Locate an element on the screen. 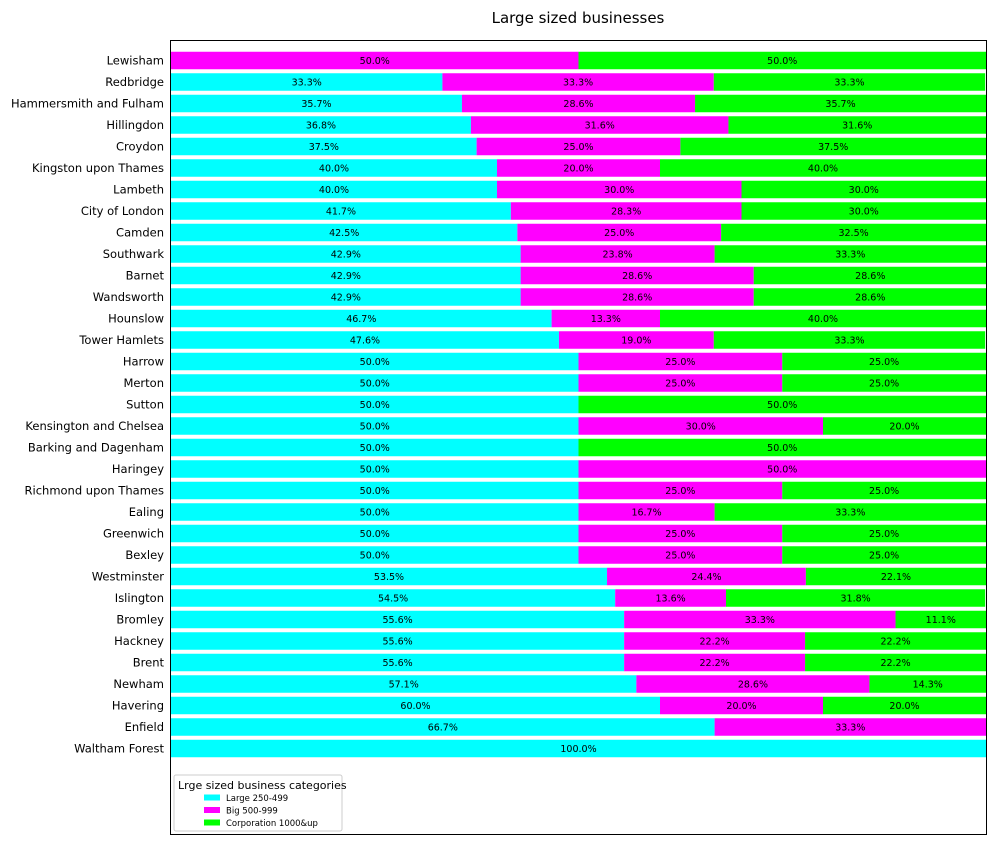 Image resolution: width=1006 pixels, height=847 pixels. data-label: 31.6% is located at coordinates (857, 126).